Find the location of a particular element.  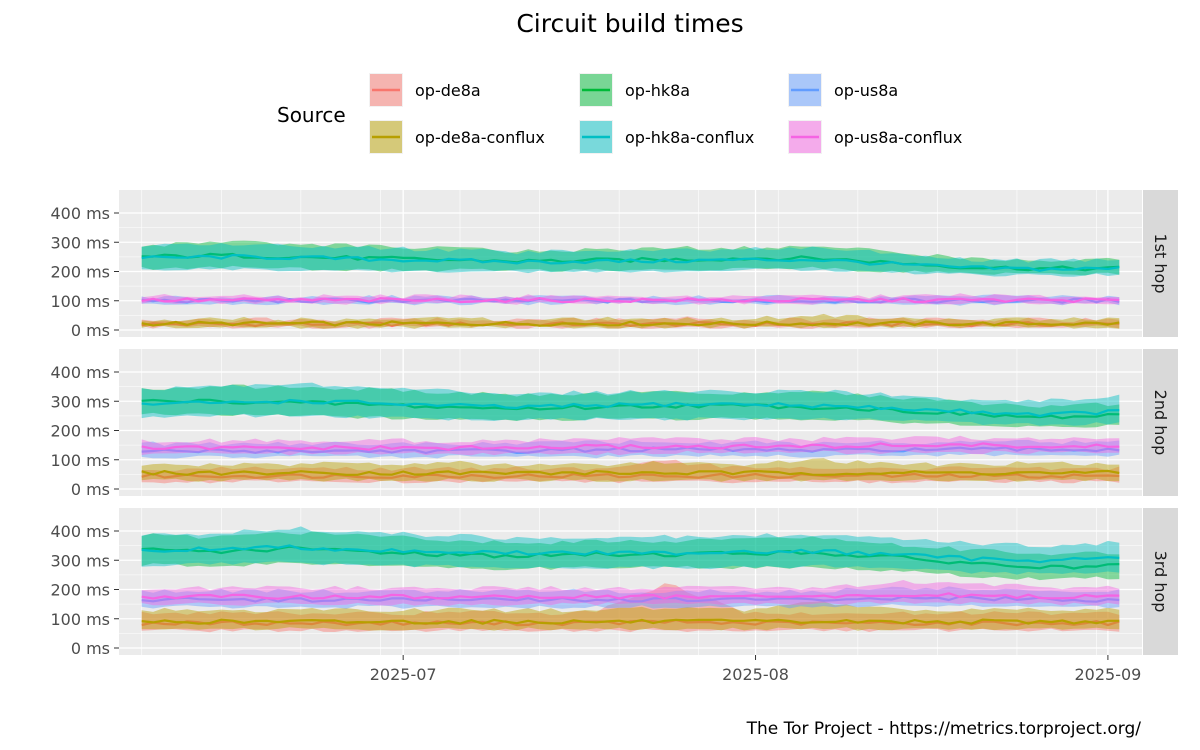

legend-item-op-hk8a-conflux: op-hk8a-conflux is located at coordinates (666, 137).